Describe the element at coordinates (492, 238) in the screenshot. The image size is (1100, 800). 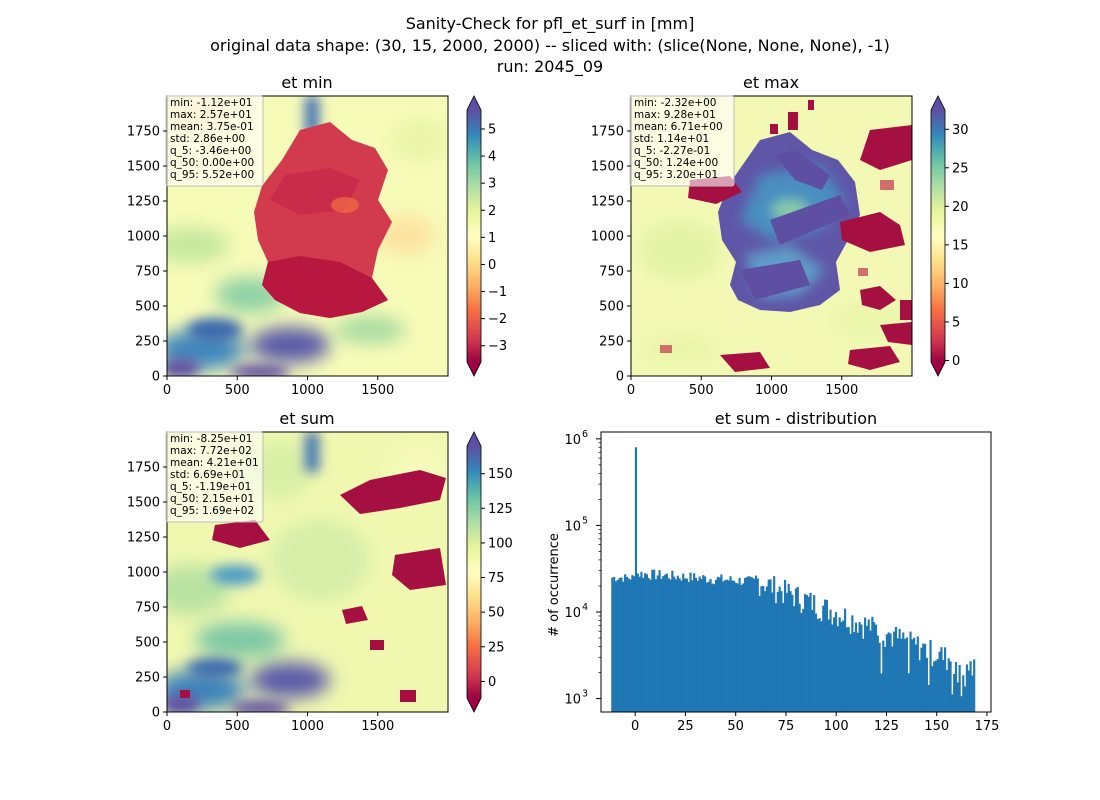
I see `colorbar-tick-label: 1` at that location.